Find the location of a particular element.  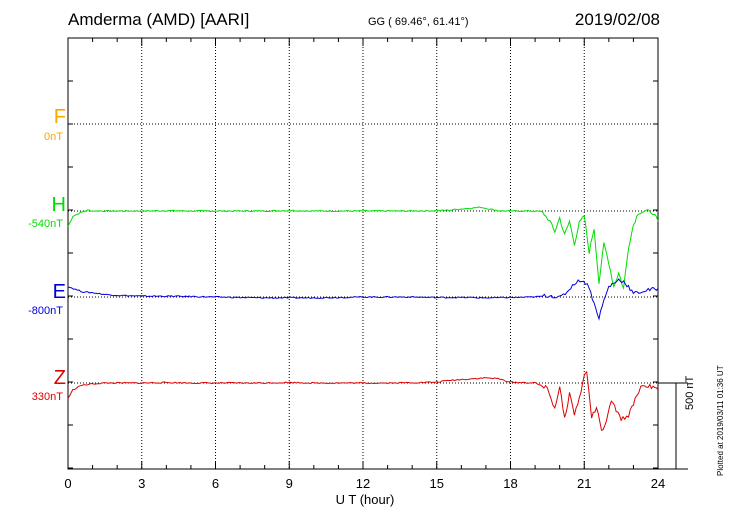

series-line-z is located at coordinates (363, 401).